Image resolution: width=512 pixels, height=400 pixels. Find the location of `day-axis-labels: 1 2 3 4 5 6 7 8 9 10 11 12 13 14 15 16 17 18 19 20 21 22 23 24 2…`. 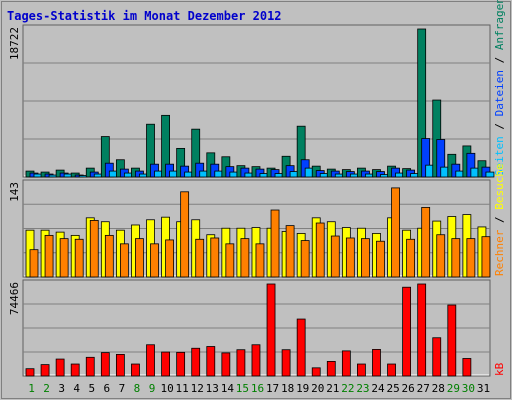

day-axis-labels: 1 2 3 4 5 6 7 8 9 10 11 12 13 14 15 16 17 18 19 20 21 22 23 24 2… is located at coordinates (259, 388).